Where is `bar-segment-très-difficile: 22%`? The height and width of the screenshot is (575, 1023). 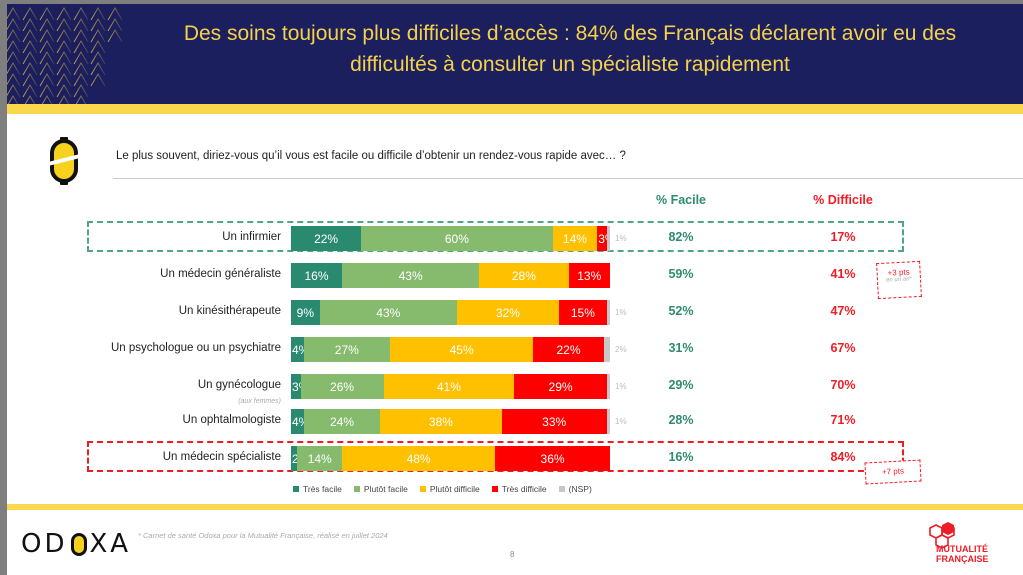
bar-segment-très-difficile: 22% is located at coordinates (568, 349).